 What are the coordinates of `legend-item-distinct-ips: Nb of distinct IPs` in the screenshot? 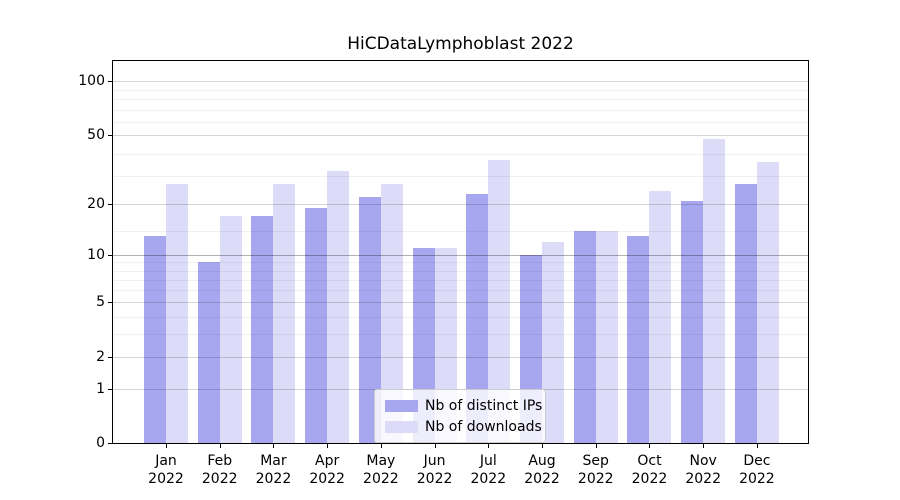 It's located at (463, 405).